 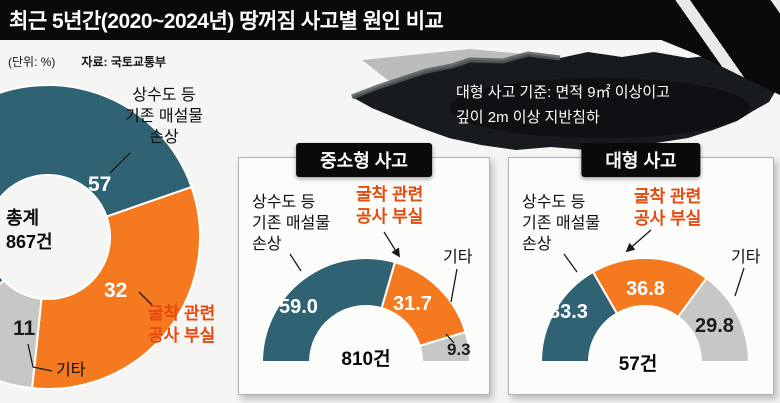 I want to click on criteria-line-2: 깊이 2m 이상 지반침하, so click(x=528, y=117).